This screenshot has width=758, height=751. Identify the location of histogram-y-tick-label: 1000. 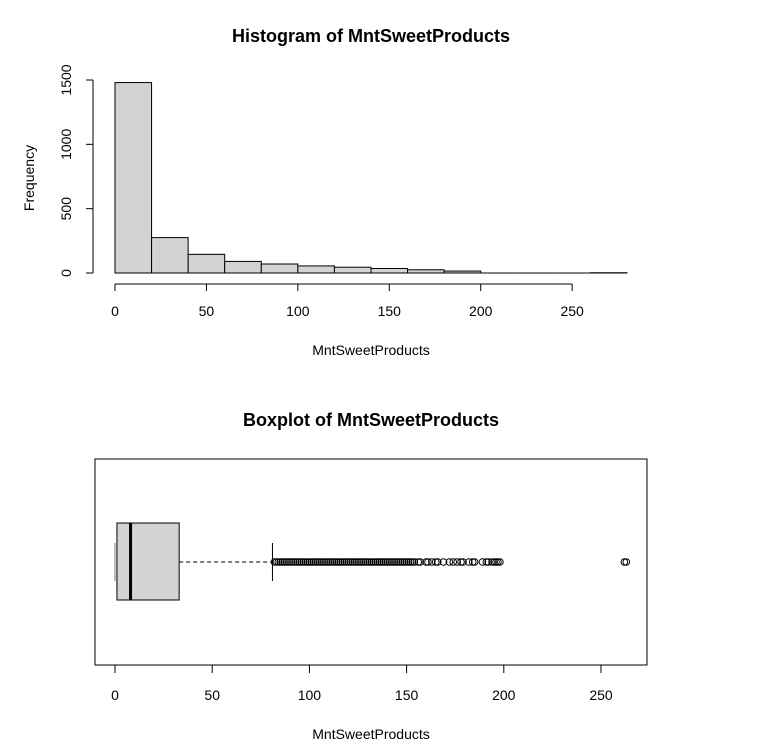
(66, 144).